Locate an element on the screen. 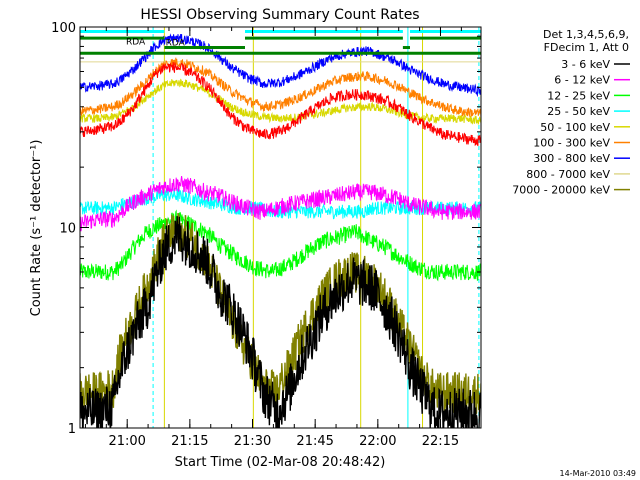  plot-timestamp: 14-Mar-2010 03:49 is located at coordinates (598, 473).